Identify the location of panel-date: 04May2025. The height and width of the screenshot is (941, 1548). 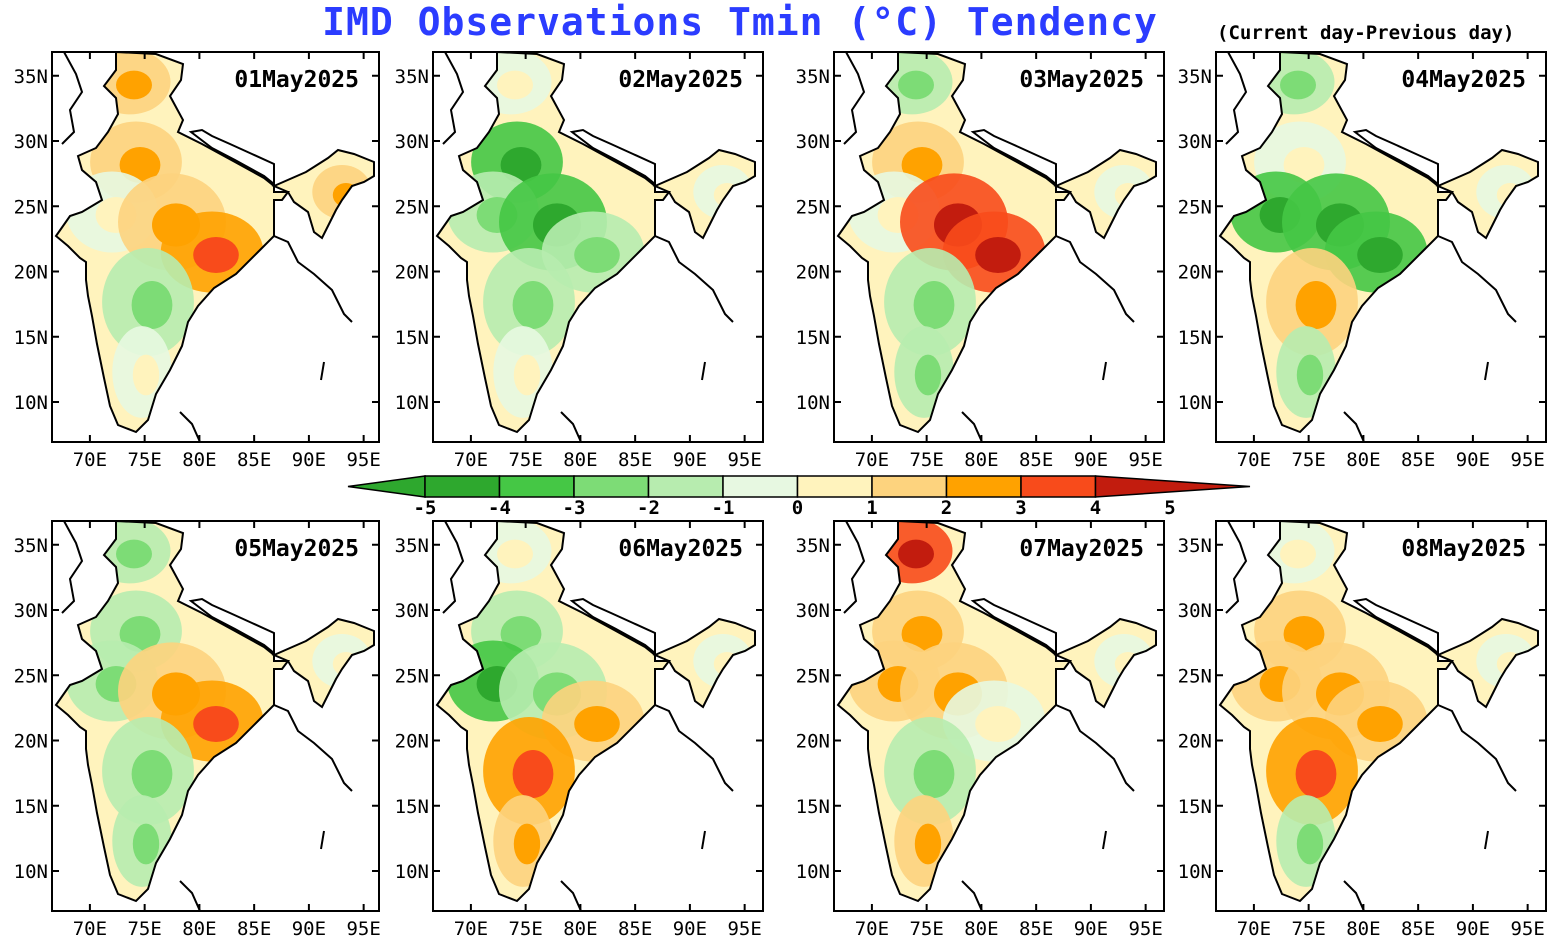
(1463, 80).